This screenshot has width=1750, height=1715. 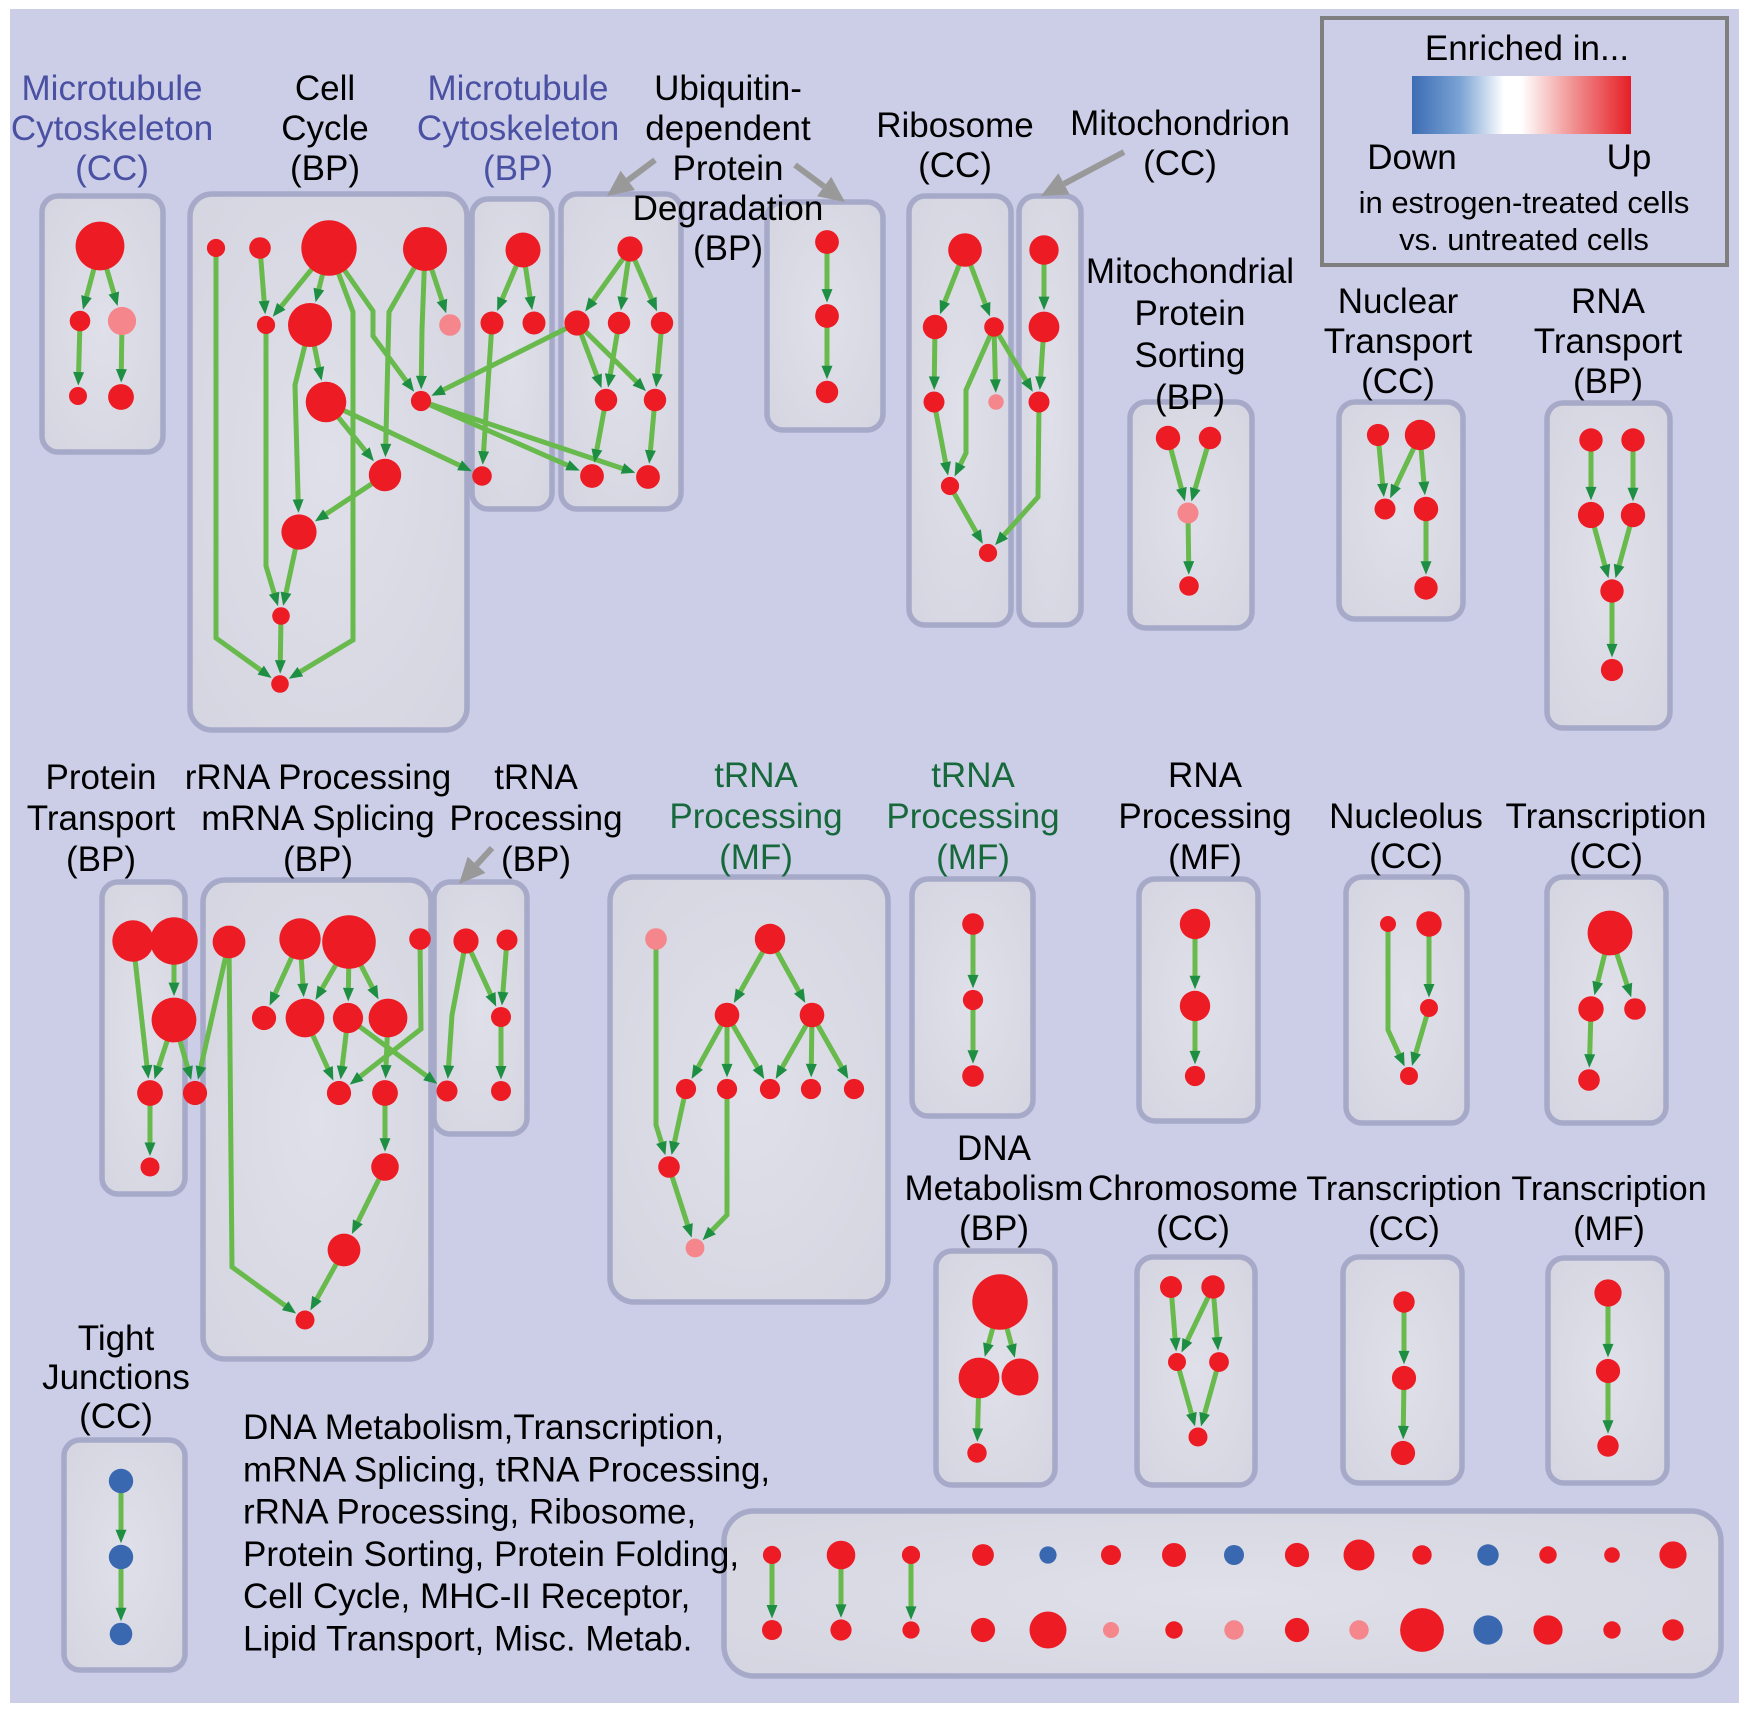 I want to click on svg-text:Protein Sorting, Protein Foldi: Protein Sorting, Protein Folding,, so click(x=491, y=1554).